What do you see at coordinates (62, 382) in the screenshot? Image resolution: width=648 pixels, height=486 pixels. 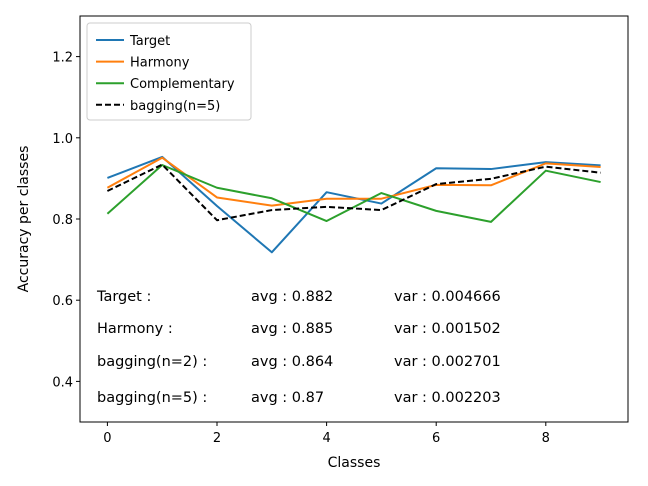 I see `y-tick-label-0.4: 0.4` at bounding box center [62, 382].